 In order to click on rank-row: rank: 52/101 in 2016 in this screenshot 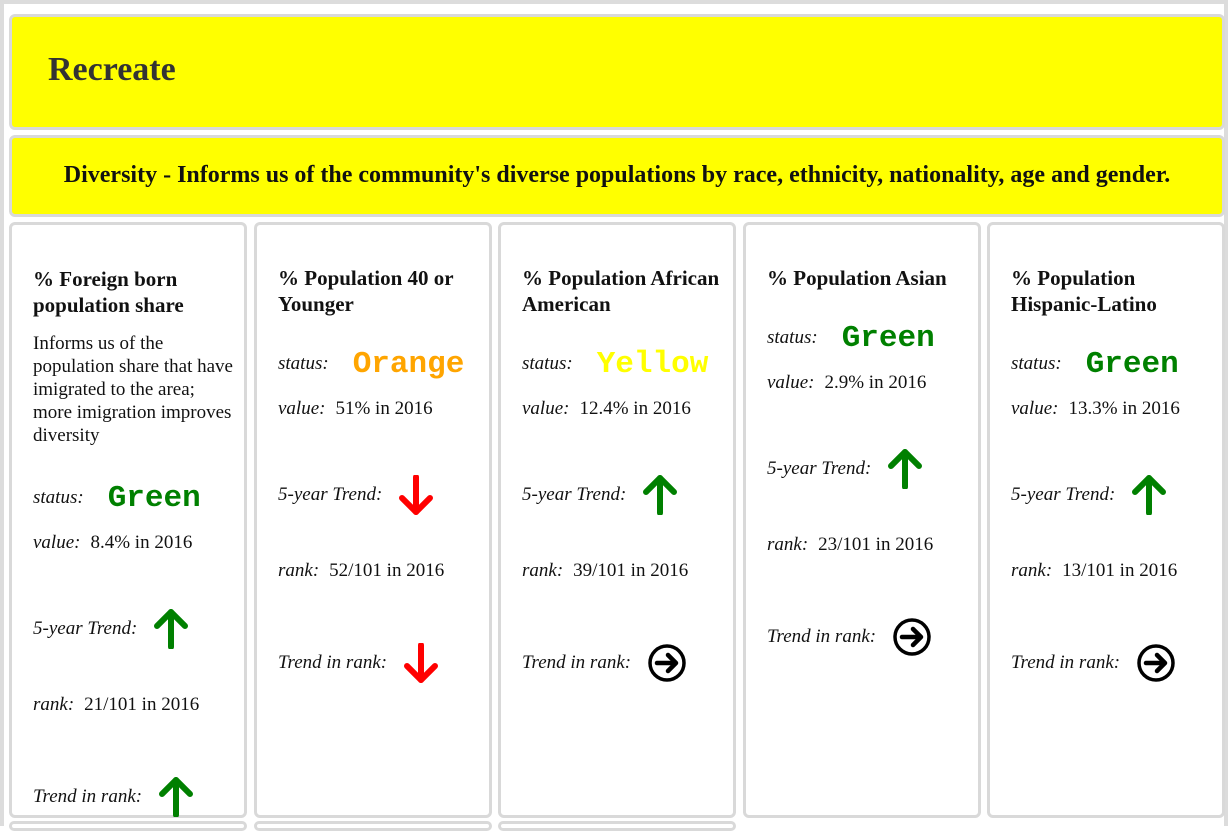, I will do `click(378, 571)`.